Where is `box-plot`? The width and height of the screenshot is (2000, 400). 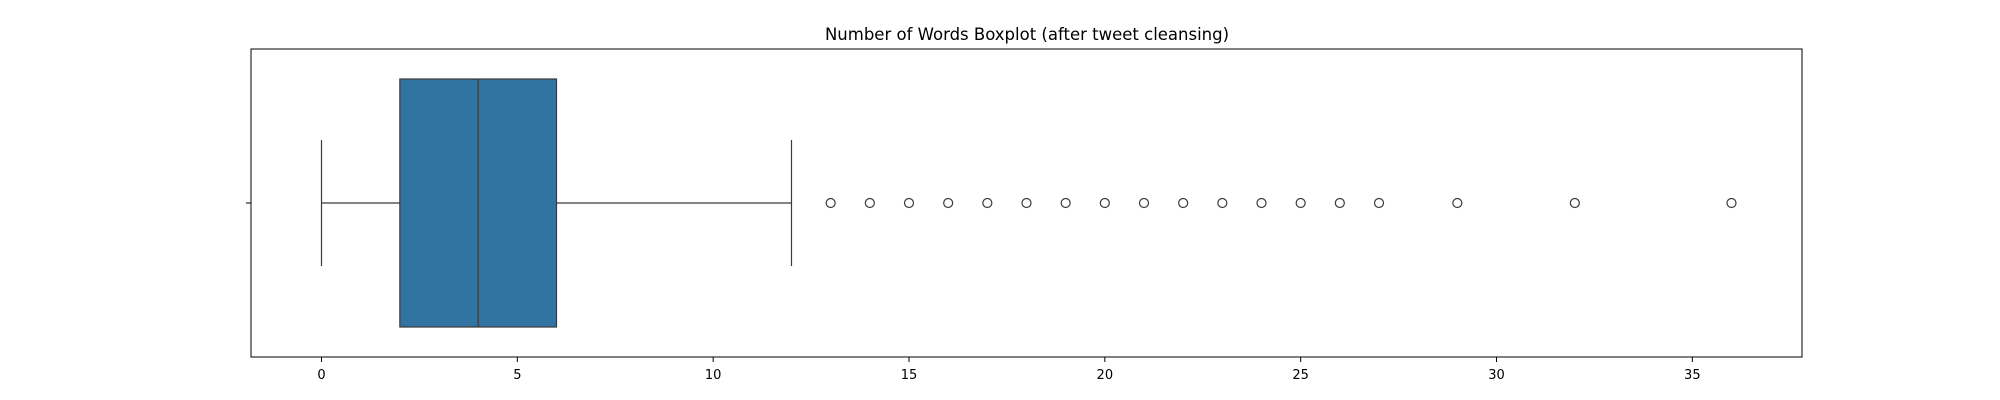
box-plot is located at coordinates (556, 203).